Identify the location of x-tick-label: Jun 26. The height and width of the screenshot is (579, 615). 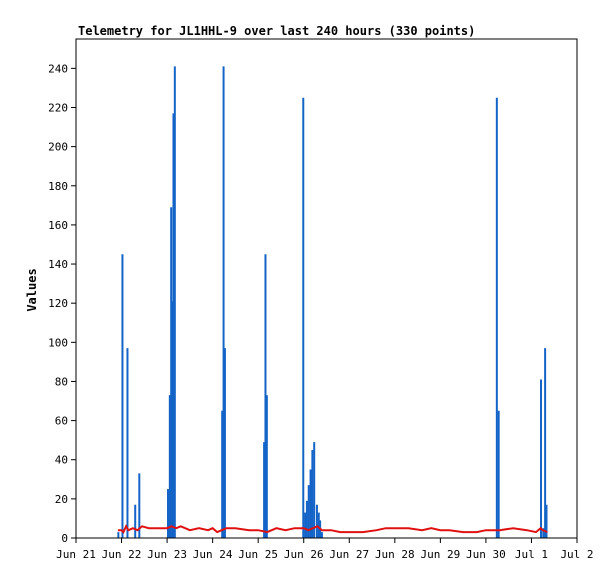
(304, 554).